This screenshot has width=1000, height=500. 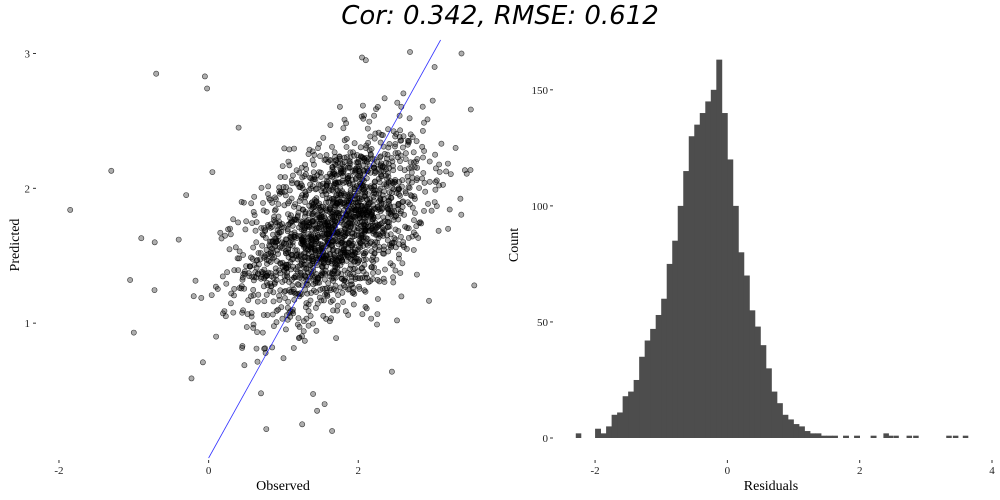 What do you see at coordinates (540, 207) in the screenshot?
I see `y-tick-label: 100` at bounding box center [540, 207].